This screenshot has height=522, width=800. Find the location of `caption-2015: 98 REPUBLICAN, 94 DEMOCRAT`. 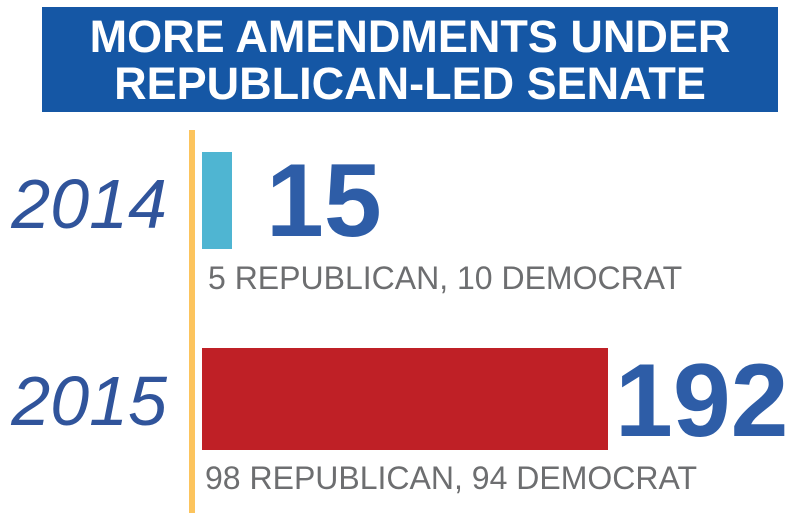

caption-2015: 98 REPUBLICAN, 94 DEMOCRAT is located at coordinates (451, 478).